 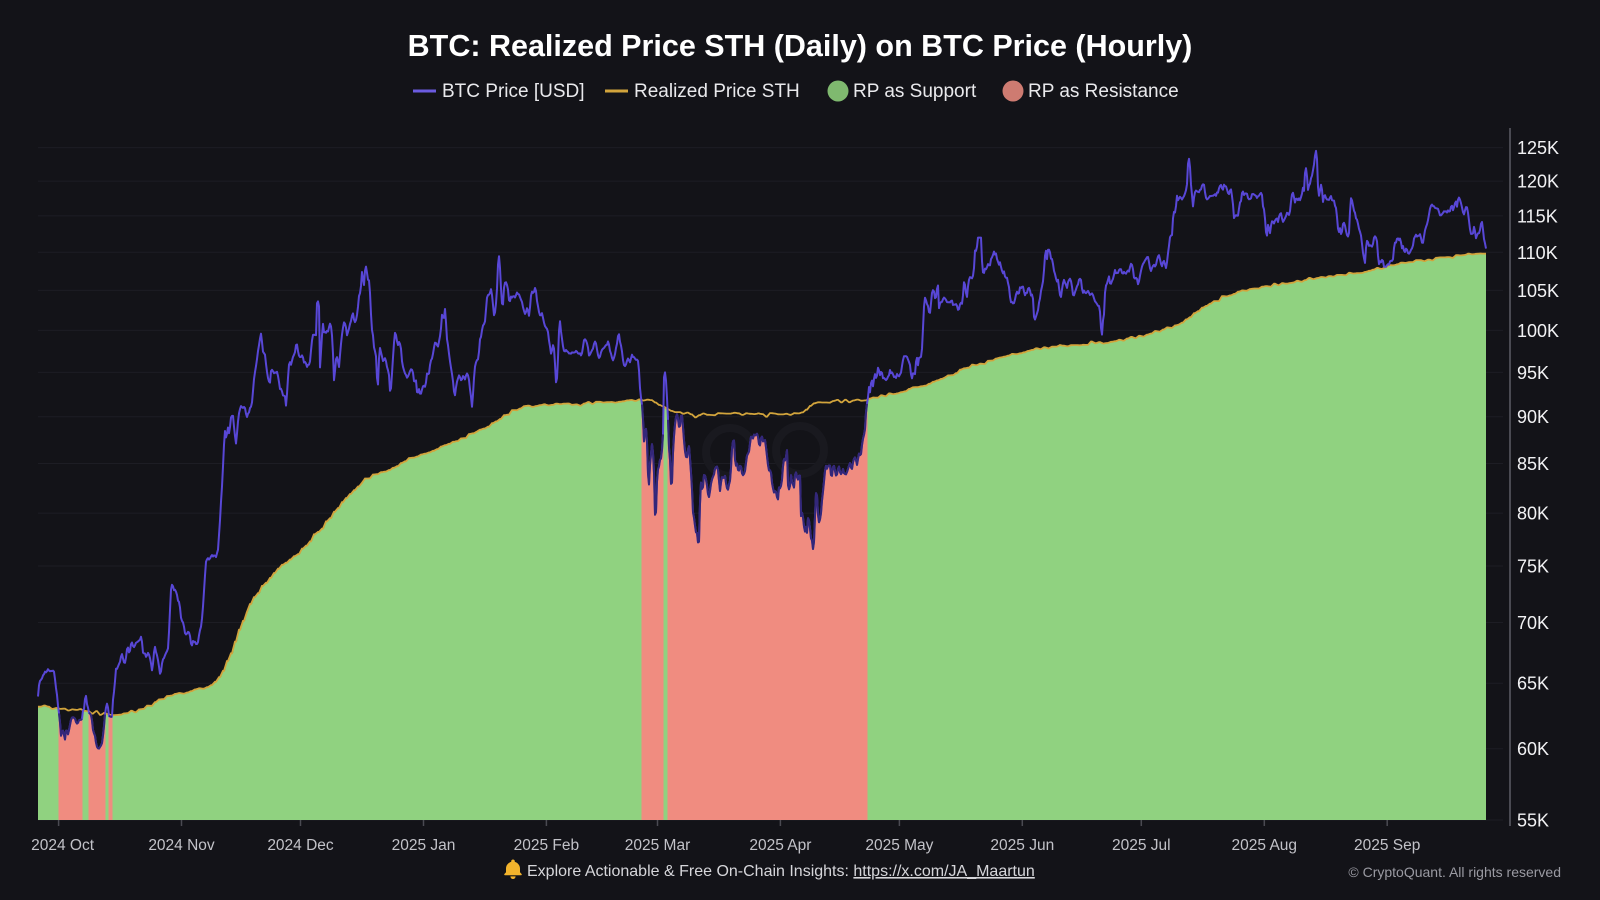 What do you see at coordinates (1454, 872) in the screenshot?
I see `svg-text:© CryptoQuant. All rights rese: © CryptoQuant. All rights reserved` at bounding box center [1454, 872].